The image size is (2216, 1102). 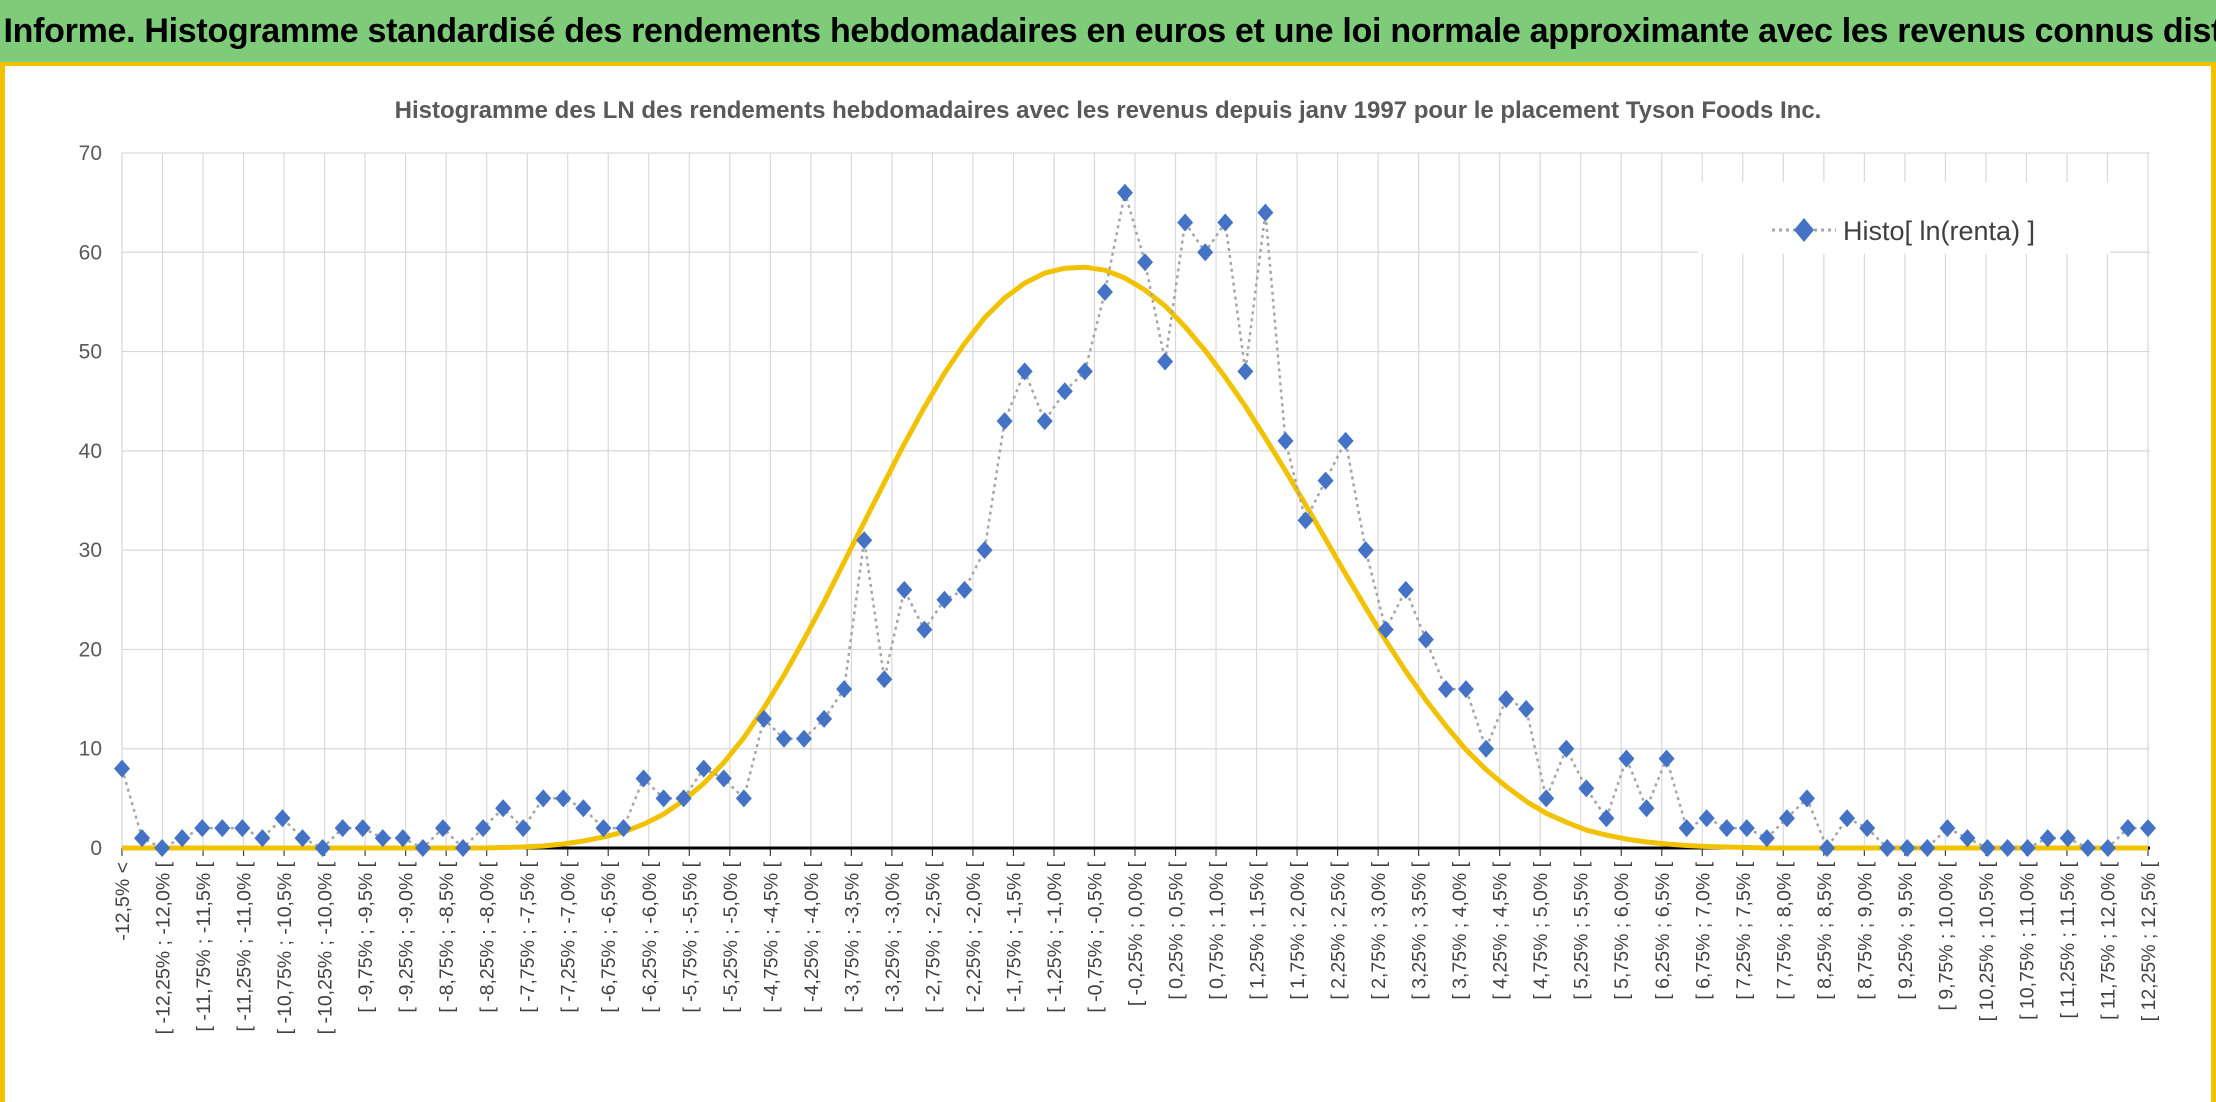 I want to click on x-tick-label: [ 1,25% ; 1,5% [, so click(x=1258, y=930).